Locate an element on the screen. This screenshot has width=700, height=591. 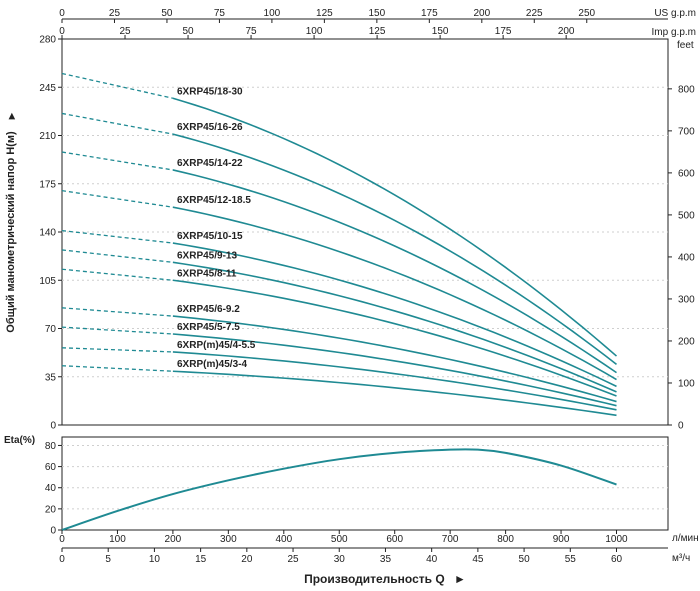
m3h-tick-label: 15 is located at coordinates (201, 559).